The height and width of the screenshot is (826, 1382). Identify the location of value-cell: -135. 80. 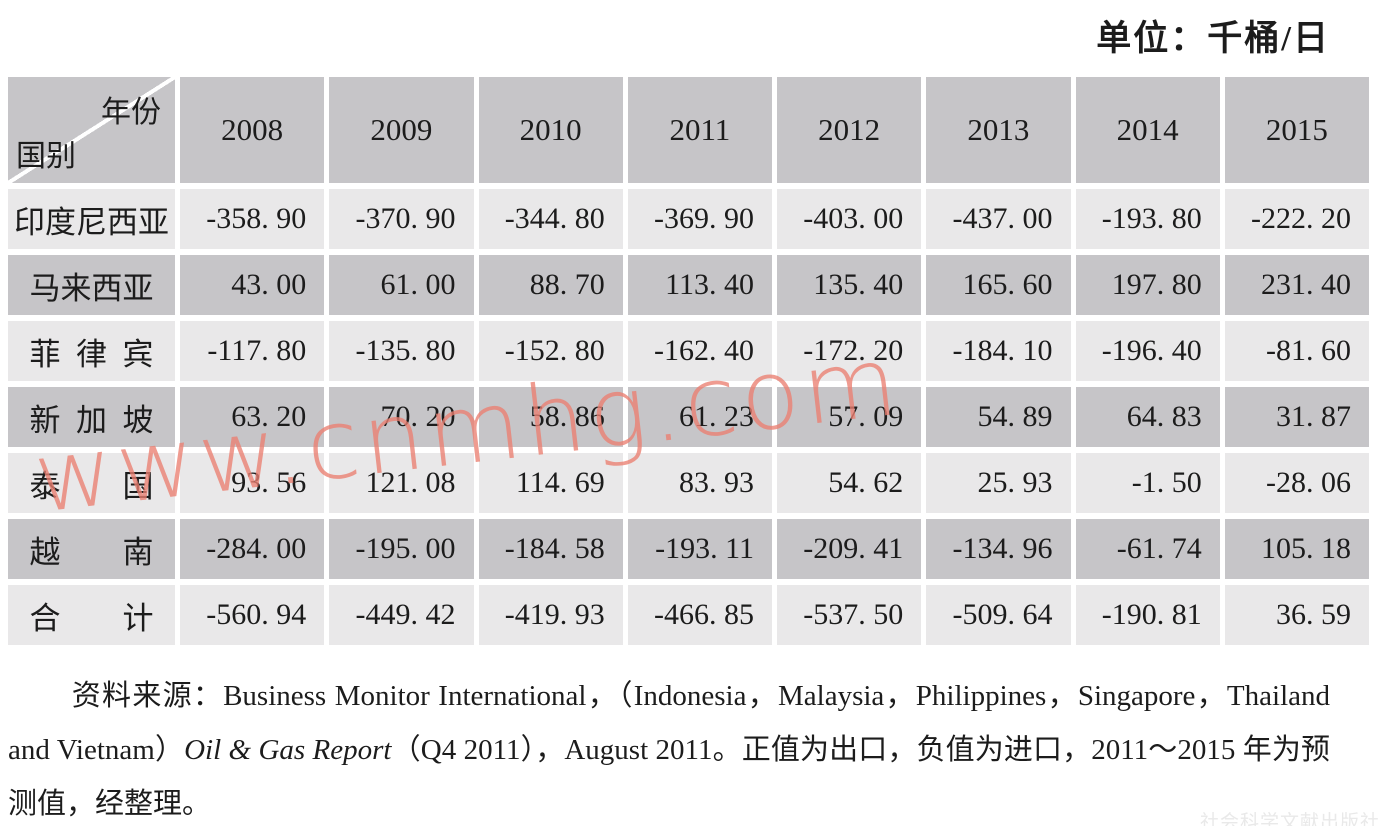
(401, 351).